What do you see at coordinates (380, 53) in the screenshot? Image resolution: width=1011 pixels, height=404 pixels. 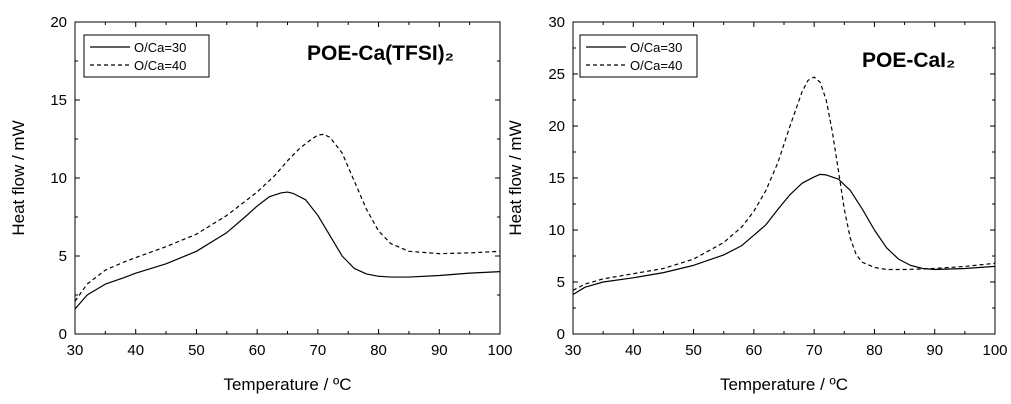 I see `chart-title: POE-Ca(TFSI)₂` at bounding box center [380, 53].